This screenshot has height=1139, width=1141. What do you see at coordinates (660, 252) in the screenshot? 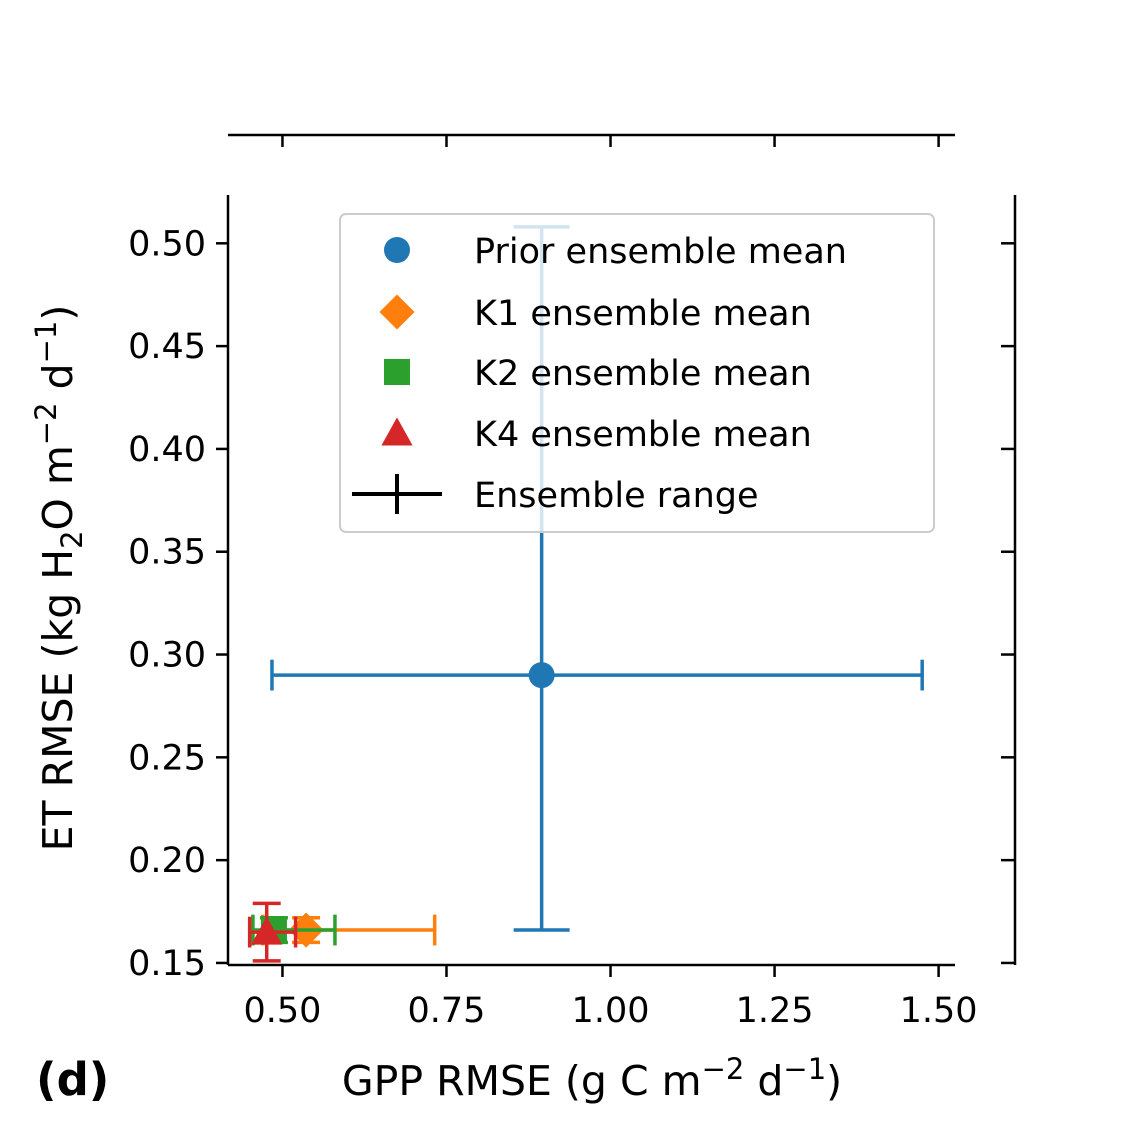
I see `legend-label: Prior ensemble mean` at bounding box center [660, 252].